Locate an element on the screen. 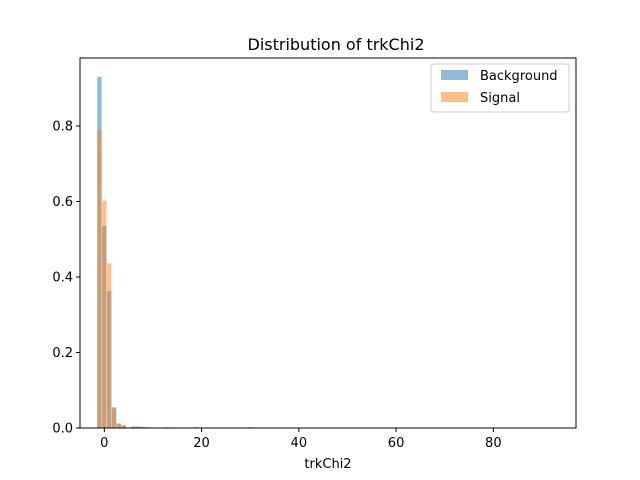  x-tick-label-1: 20 is located at coordinates (201, 443).